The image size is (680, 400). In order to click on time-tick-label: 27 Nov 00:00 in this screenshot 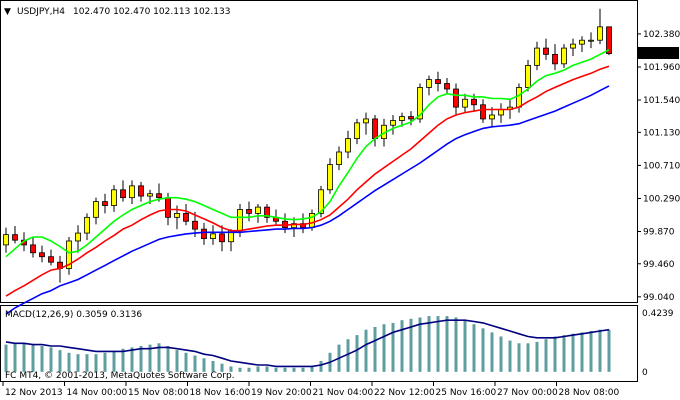, I will do `click(527, 393)`.